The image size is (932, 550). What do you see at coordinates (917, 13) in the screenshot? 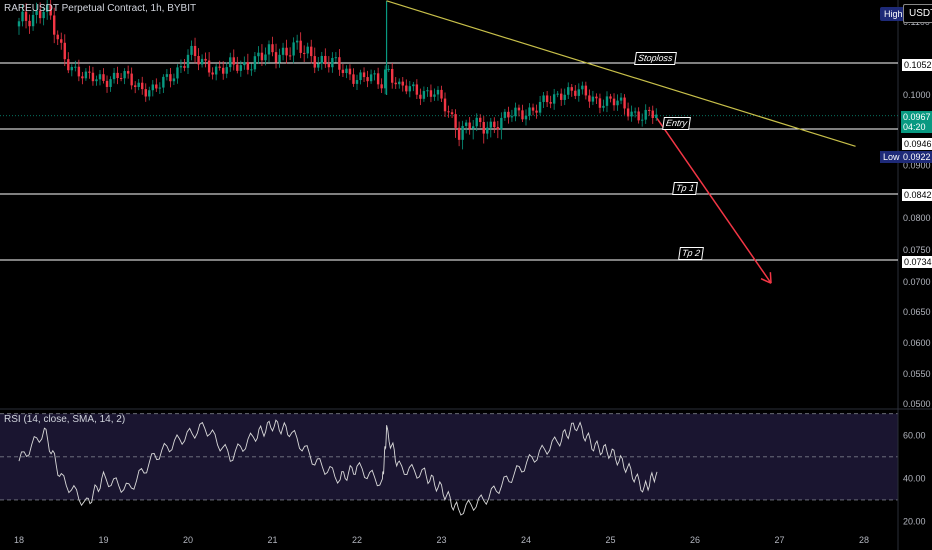
I see `currency-button: USDT` at bounding box center [917, 13].